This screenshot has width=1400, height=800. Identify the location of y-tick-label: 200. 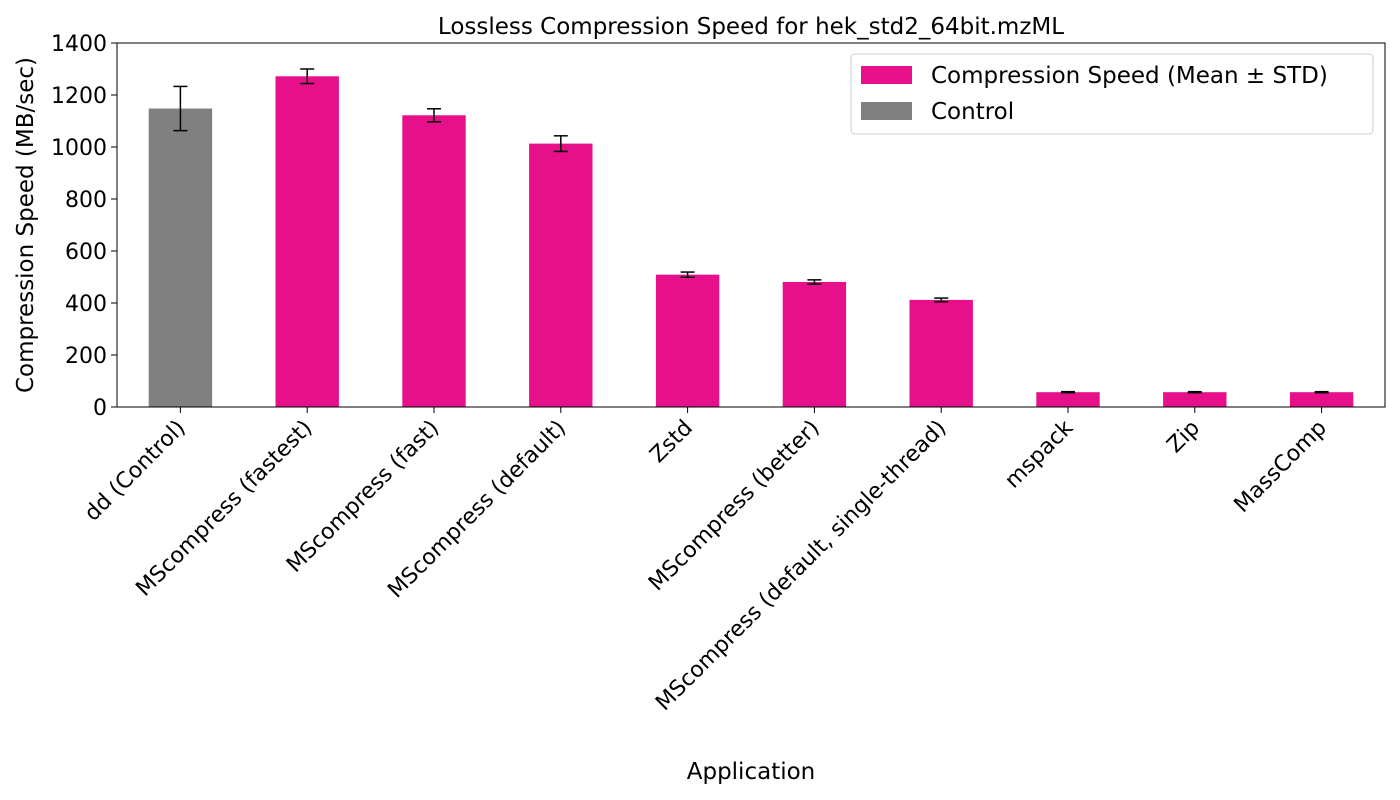
(86, 356).